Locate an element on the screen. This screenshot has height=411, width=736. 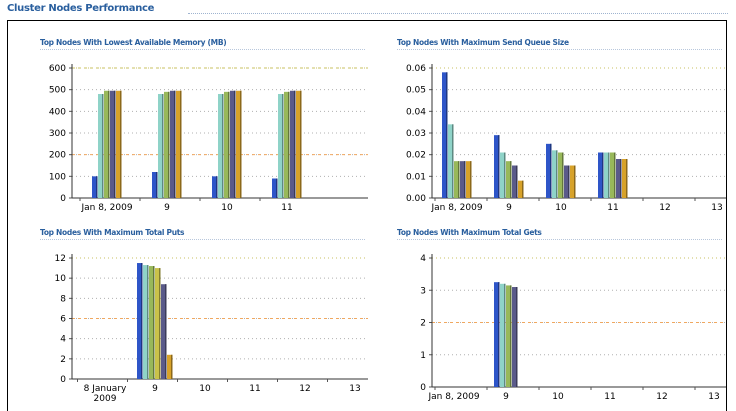
memory-ytick-label: 200 is located at coordinates (57, 156).